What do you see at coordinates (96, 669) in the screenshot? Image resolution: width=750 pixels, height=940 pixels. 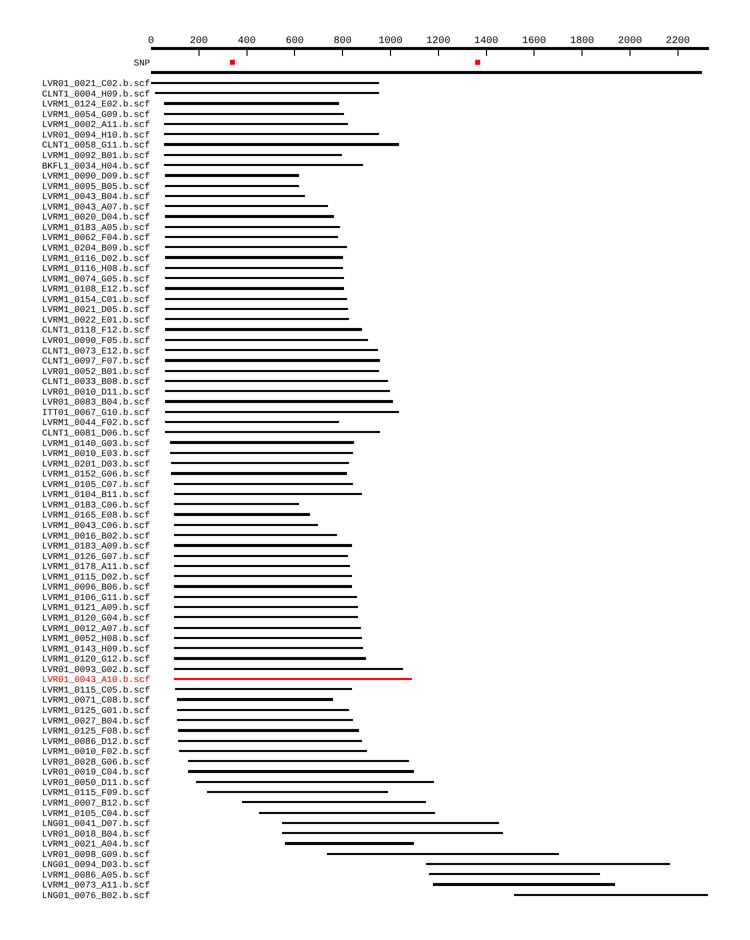 I see `y-tick-label: LVR01_0093_G02.b.scf` at bounding box center [96, 669].